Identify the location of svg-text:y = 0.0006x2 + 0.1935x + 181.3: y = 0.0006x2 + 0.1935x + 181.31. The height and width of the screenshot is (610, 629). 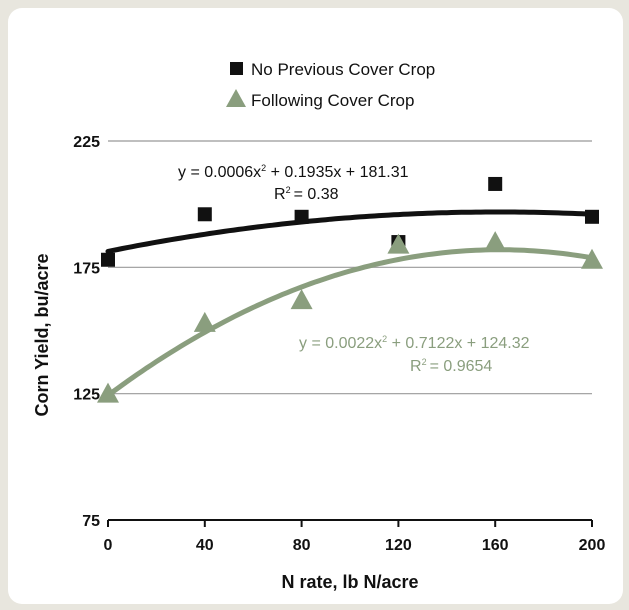
(293, 172).